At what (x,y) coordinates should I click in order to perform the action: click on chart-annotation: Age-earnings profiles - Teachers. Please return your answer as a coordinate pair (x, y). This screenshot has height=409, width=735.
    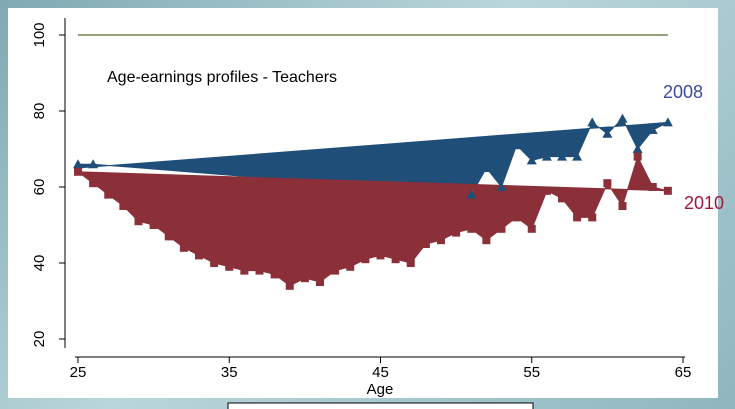
    Looking at the image, I should click on (222, 77).